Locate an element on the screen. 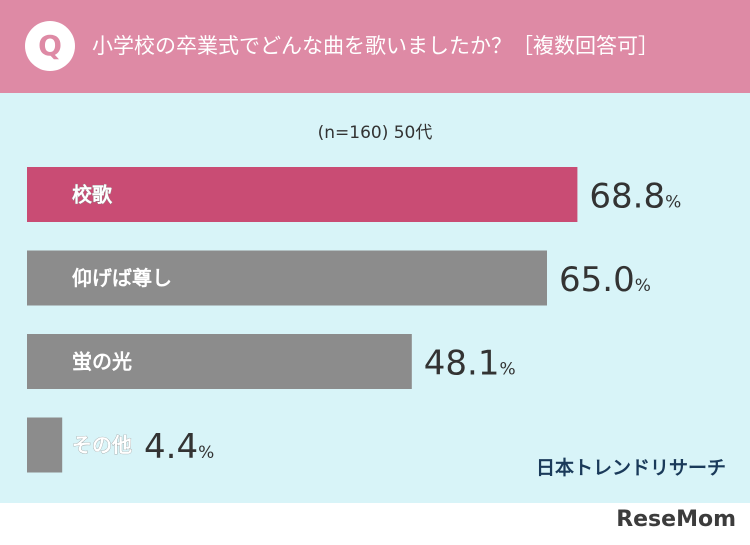  value-label-1: 65.0% is located at coordinates (605, 280).